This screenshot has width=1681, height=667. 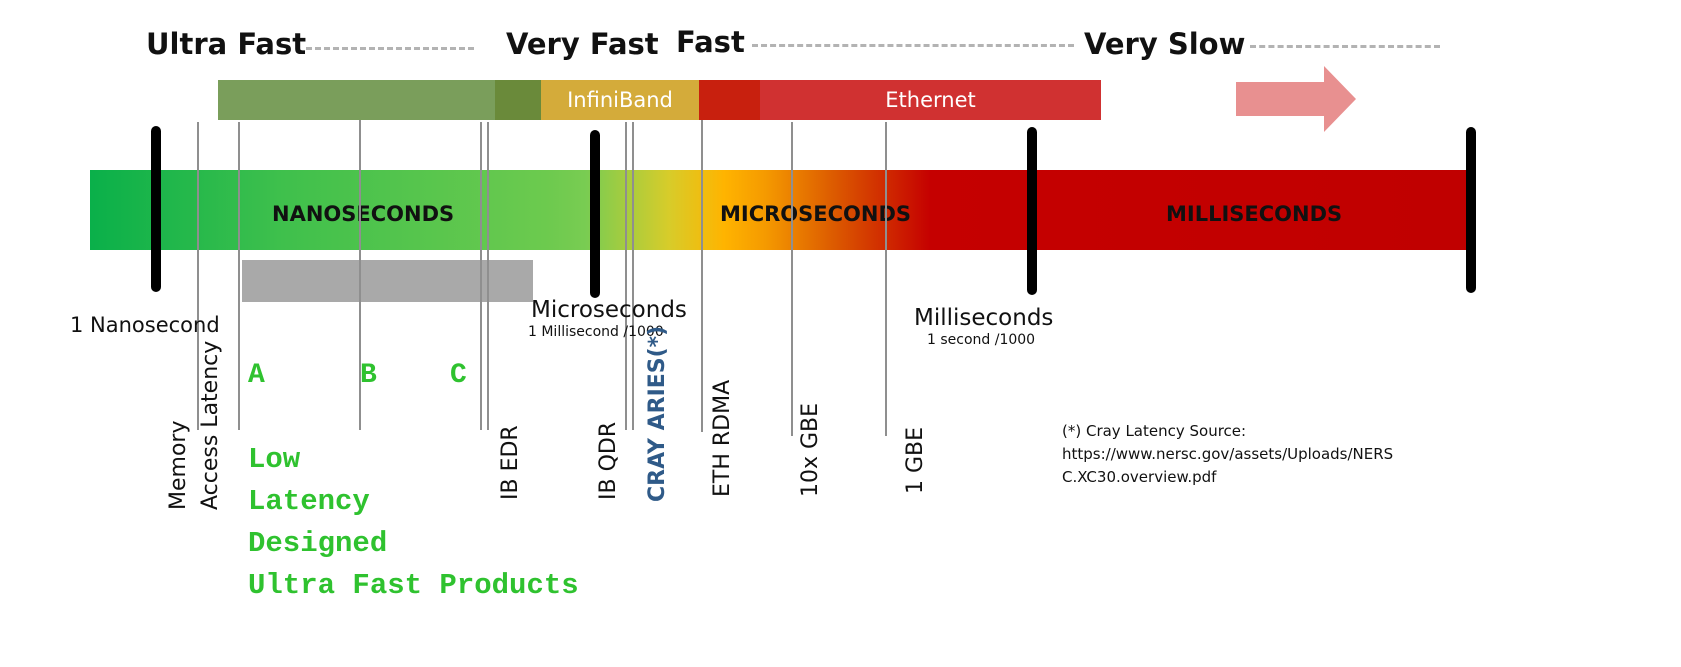 I want to click on dash-ultra-to-very-fast, so click(x=390, y=48).